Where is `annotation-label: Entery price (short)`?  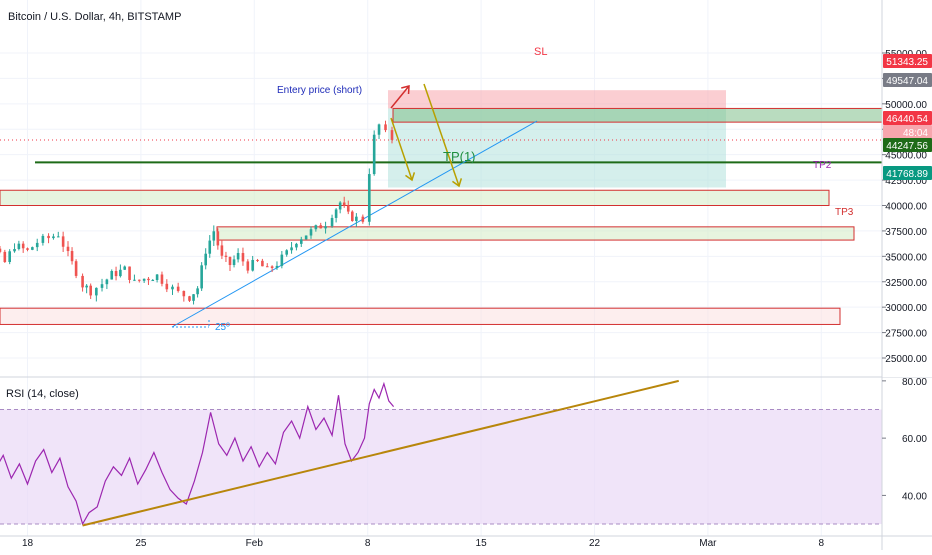 annotation-label: Entery price (short) is located at coordinates (319, 90).